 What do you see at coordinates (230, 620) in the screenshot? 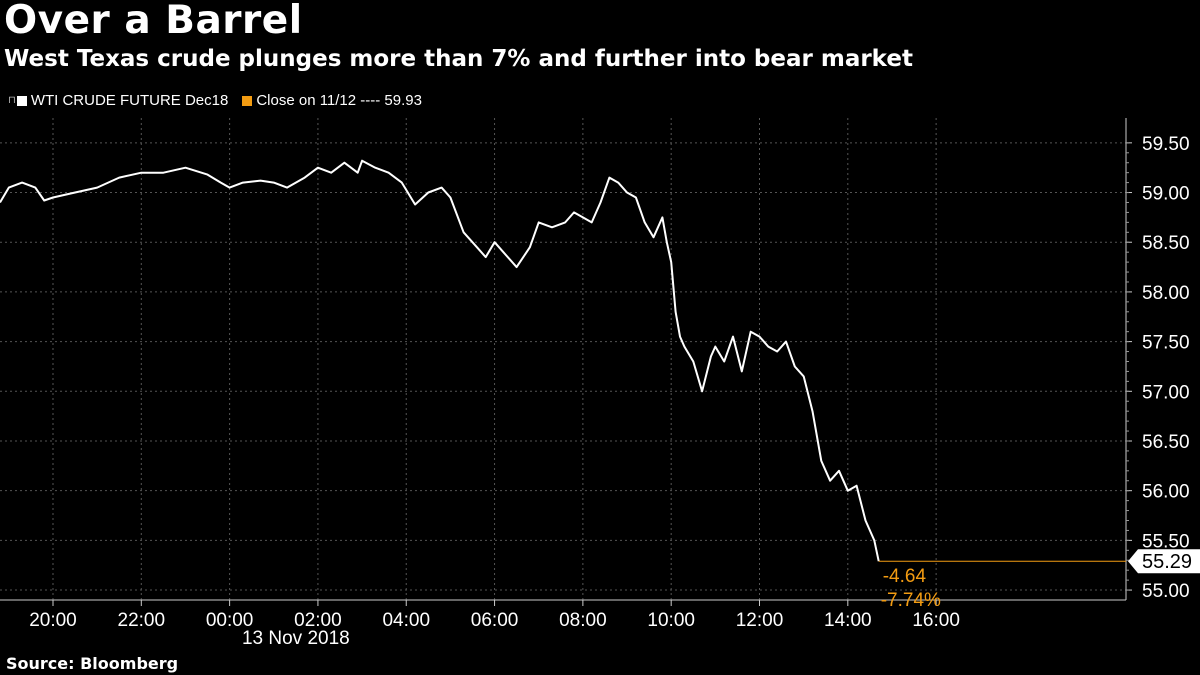
I see `x-tick-label: 00:00` at bounding box center [230, 620].